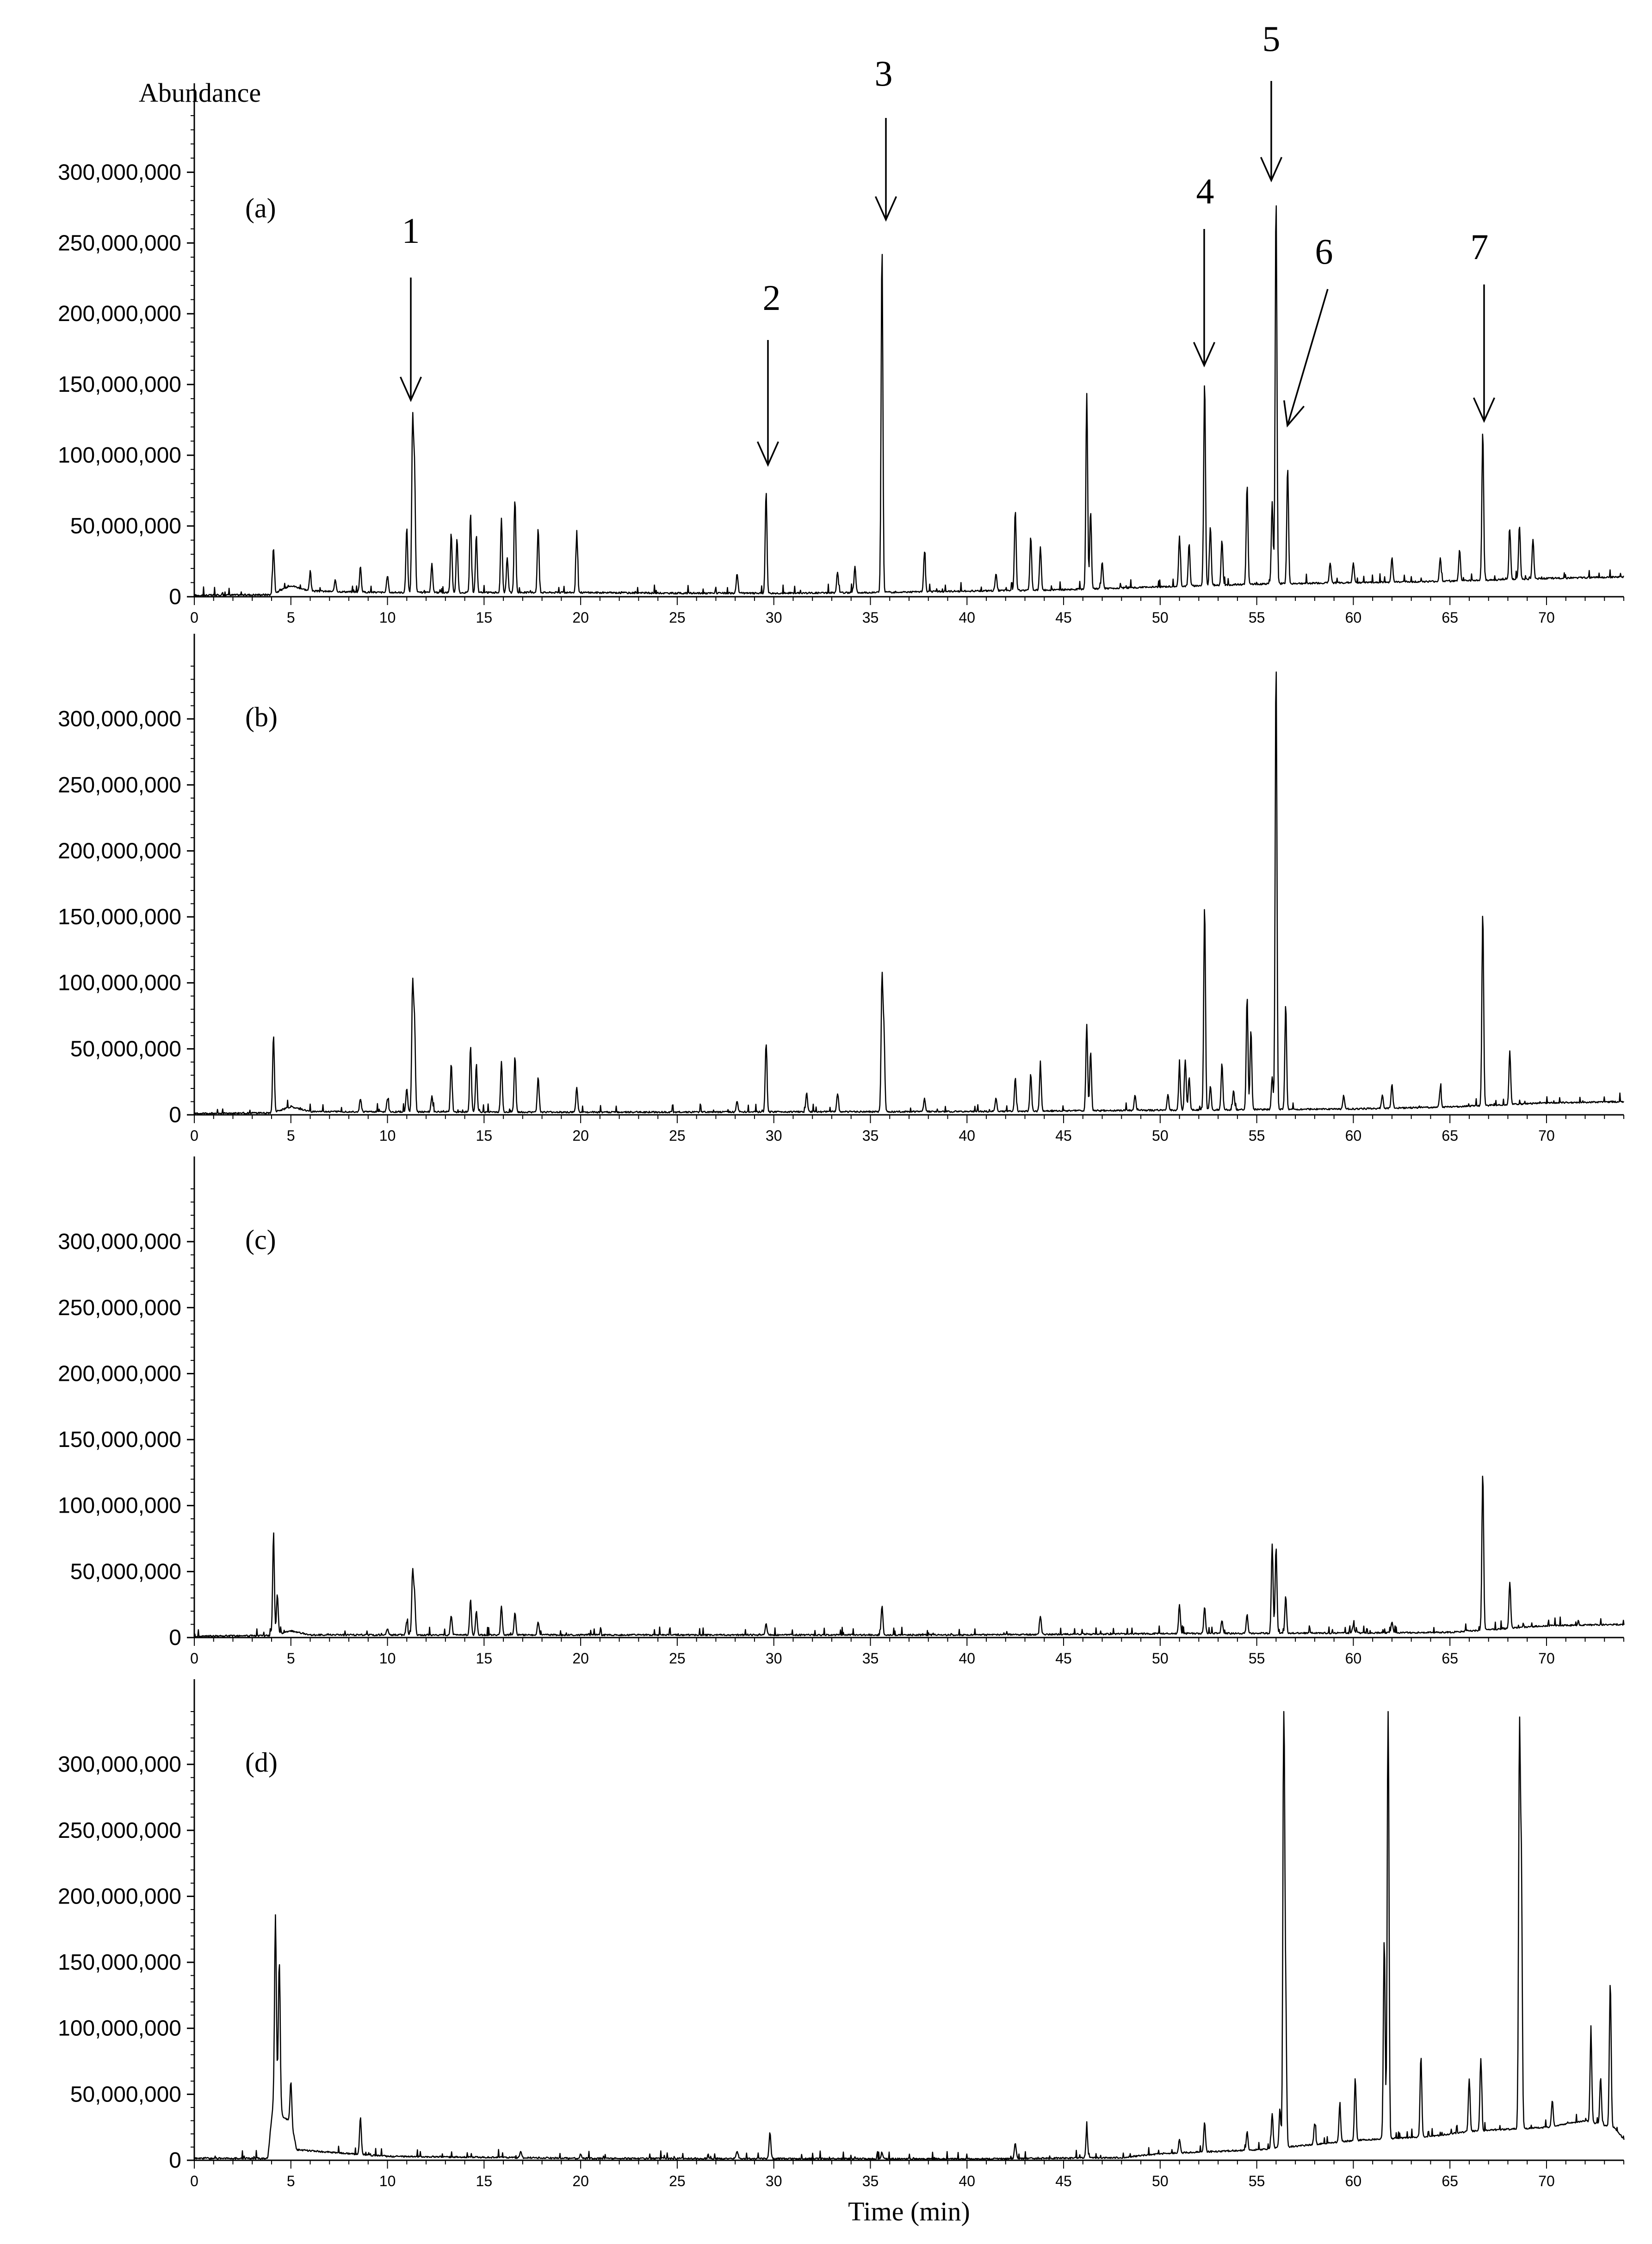  What do you see at coordinates (1271, 39) in the screenshot?
I see `peak-number-label: 5` at bounding box center [1271, 39].